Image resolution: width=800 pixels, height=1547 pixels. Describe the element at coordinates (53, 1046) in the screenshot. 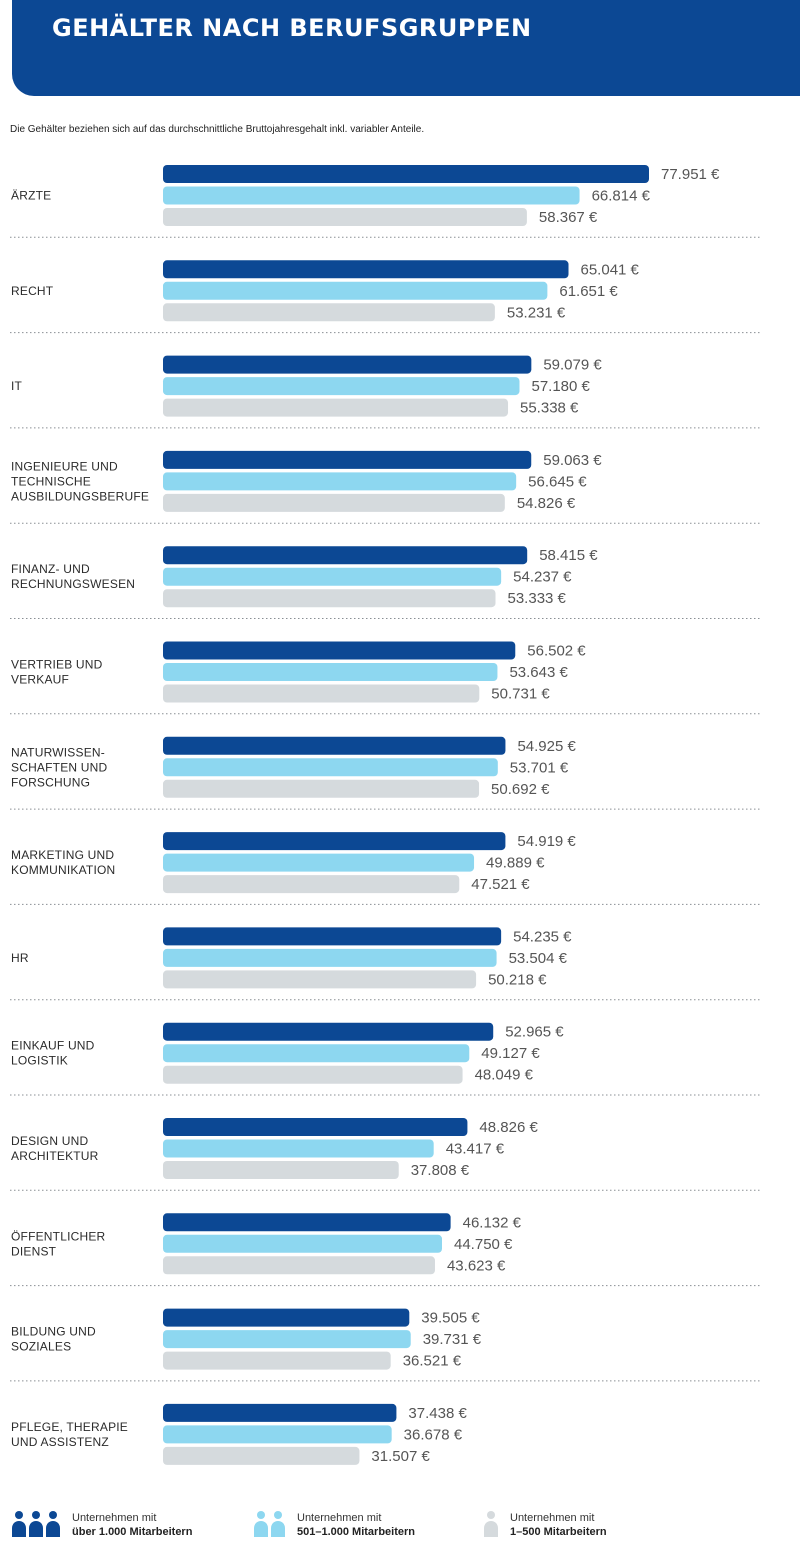

I see `category-label: EINKAUF UND` at that location.